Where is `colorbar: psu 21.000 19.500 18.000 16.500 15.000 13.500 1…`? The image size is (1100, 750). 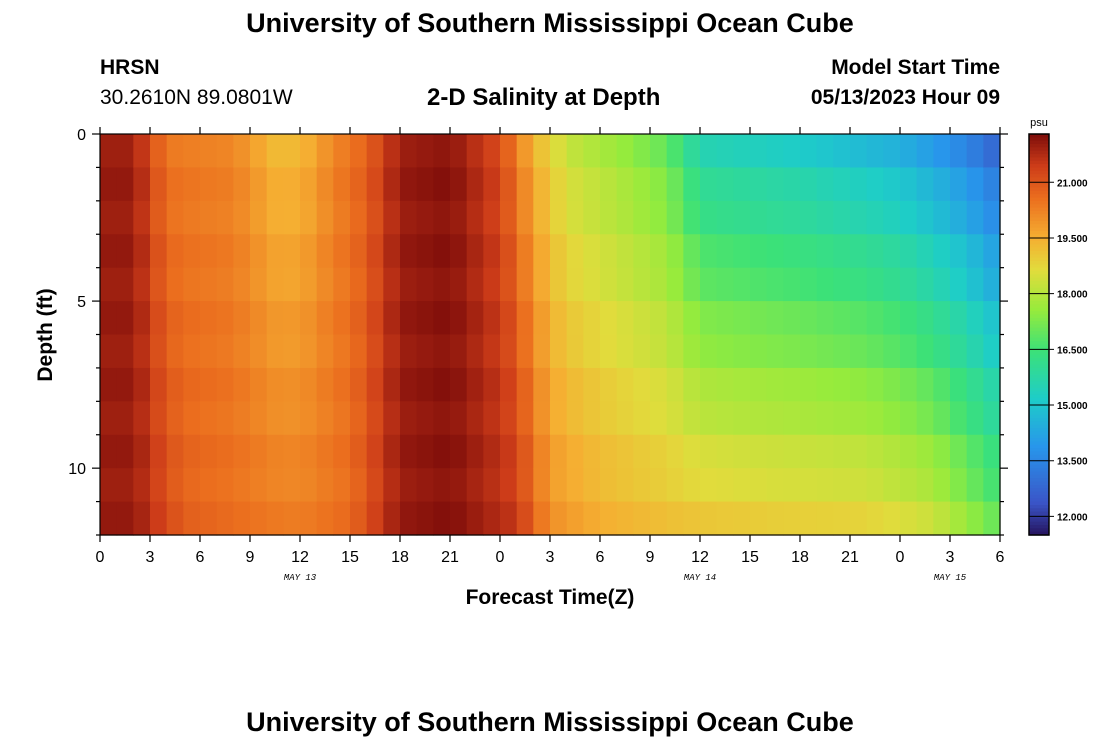
colorbar: psu 21.000 19.500 18.000 16.500 15.000 13.500 1… is located at coordinates (1058, 326).